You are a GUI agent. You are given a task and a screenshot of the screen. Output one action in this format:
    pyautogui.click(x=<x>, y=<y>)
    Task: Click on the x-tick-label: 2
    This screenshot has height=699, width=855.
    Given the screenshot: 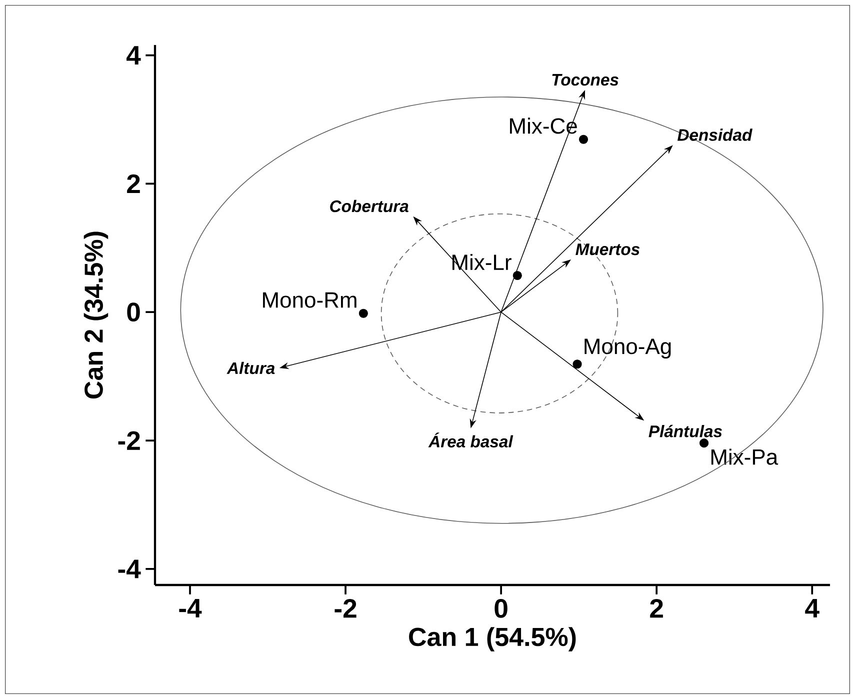 What is the action you would take?
    pyautogui.click(x=656, y=608)
    